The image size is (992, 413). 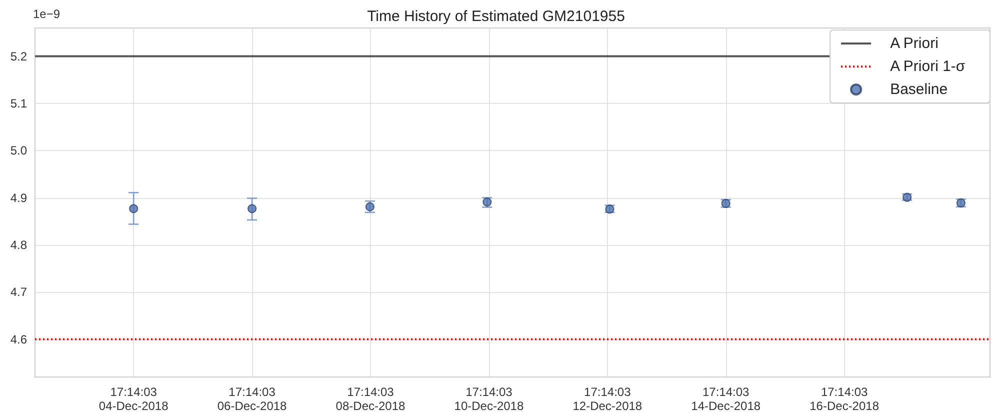 What do you see at coordinates (919, 89) in the screenshot?
I see `legend-label: Baseline` at bounding box center [919, 89].